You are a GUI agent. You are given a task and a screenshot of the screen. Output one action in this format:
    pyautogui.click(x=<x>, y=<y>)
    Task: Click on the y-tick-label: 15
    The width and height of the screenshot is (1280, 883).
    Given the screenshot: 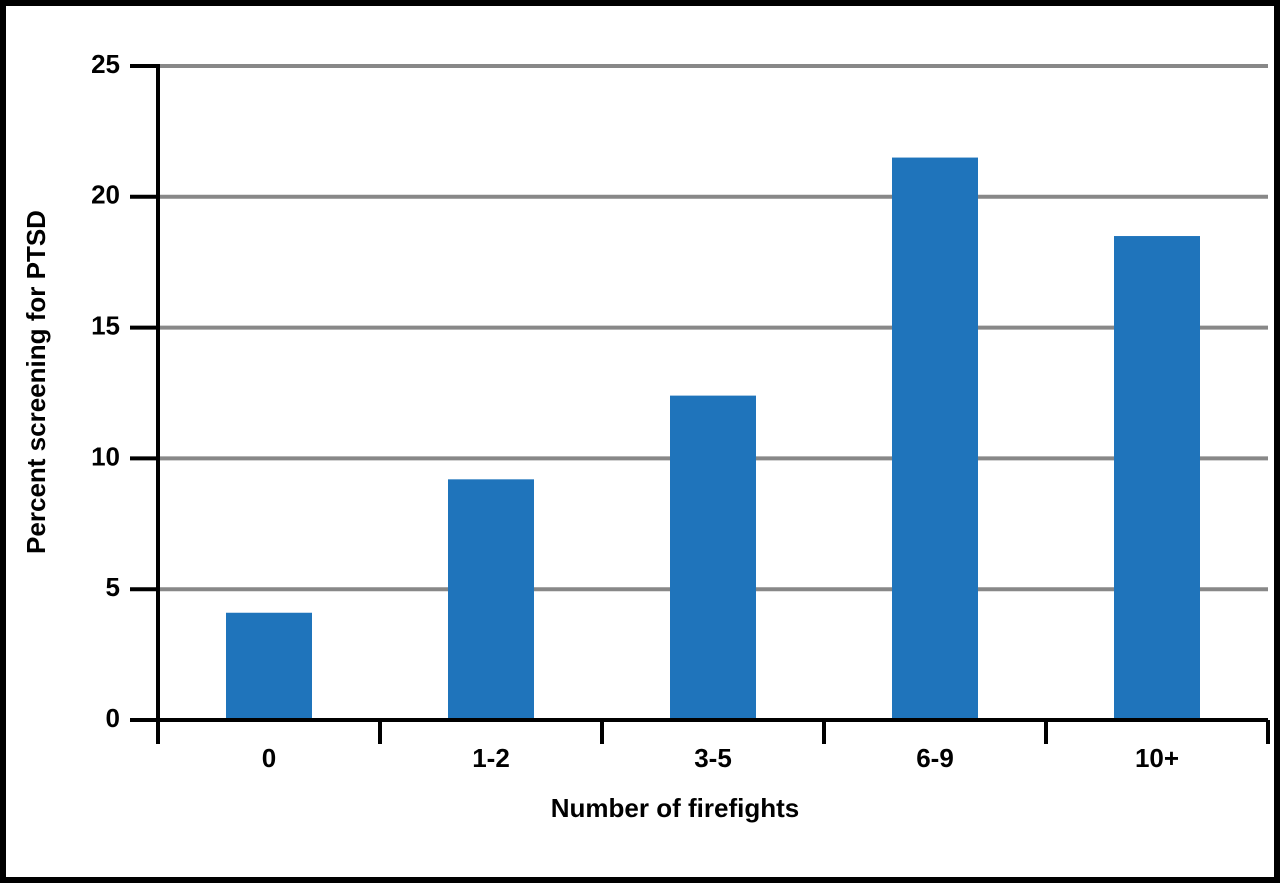 What is the action you would take?
    pyautogui.click(x=105, y=325)
    